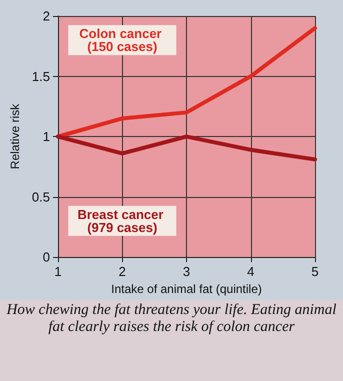 The height and width of the screenshot is (381, 343). Describe the element at coordinates (46, 136) in the screenshot. I see `y-tick-label: 1` at that location.